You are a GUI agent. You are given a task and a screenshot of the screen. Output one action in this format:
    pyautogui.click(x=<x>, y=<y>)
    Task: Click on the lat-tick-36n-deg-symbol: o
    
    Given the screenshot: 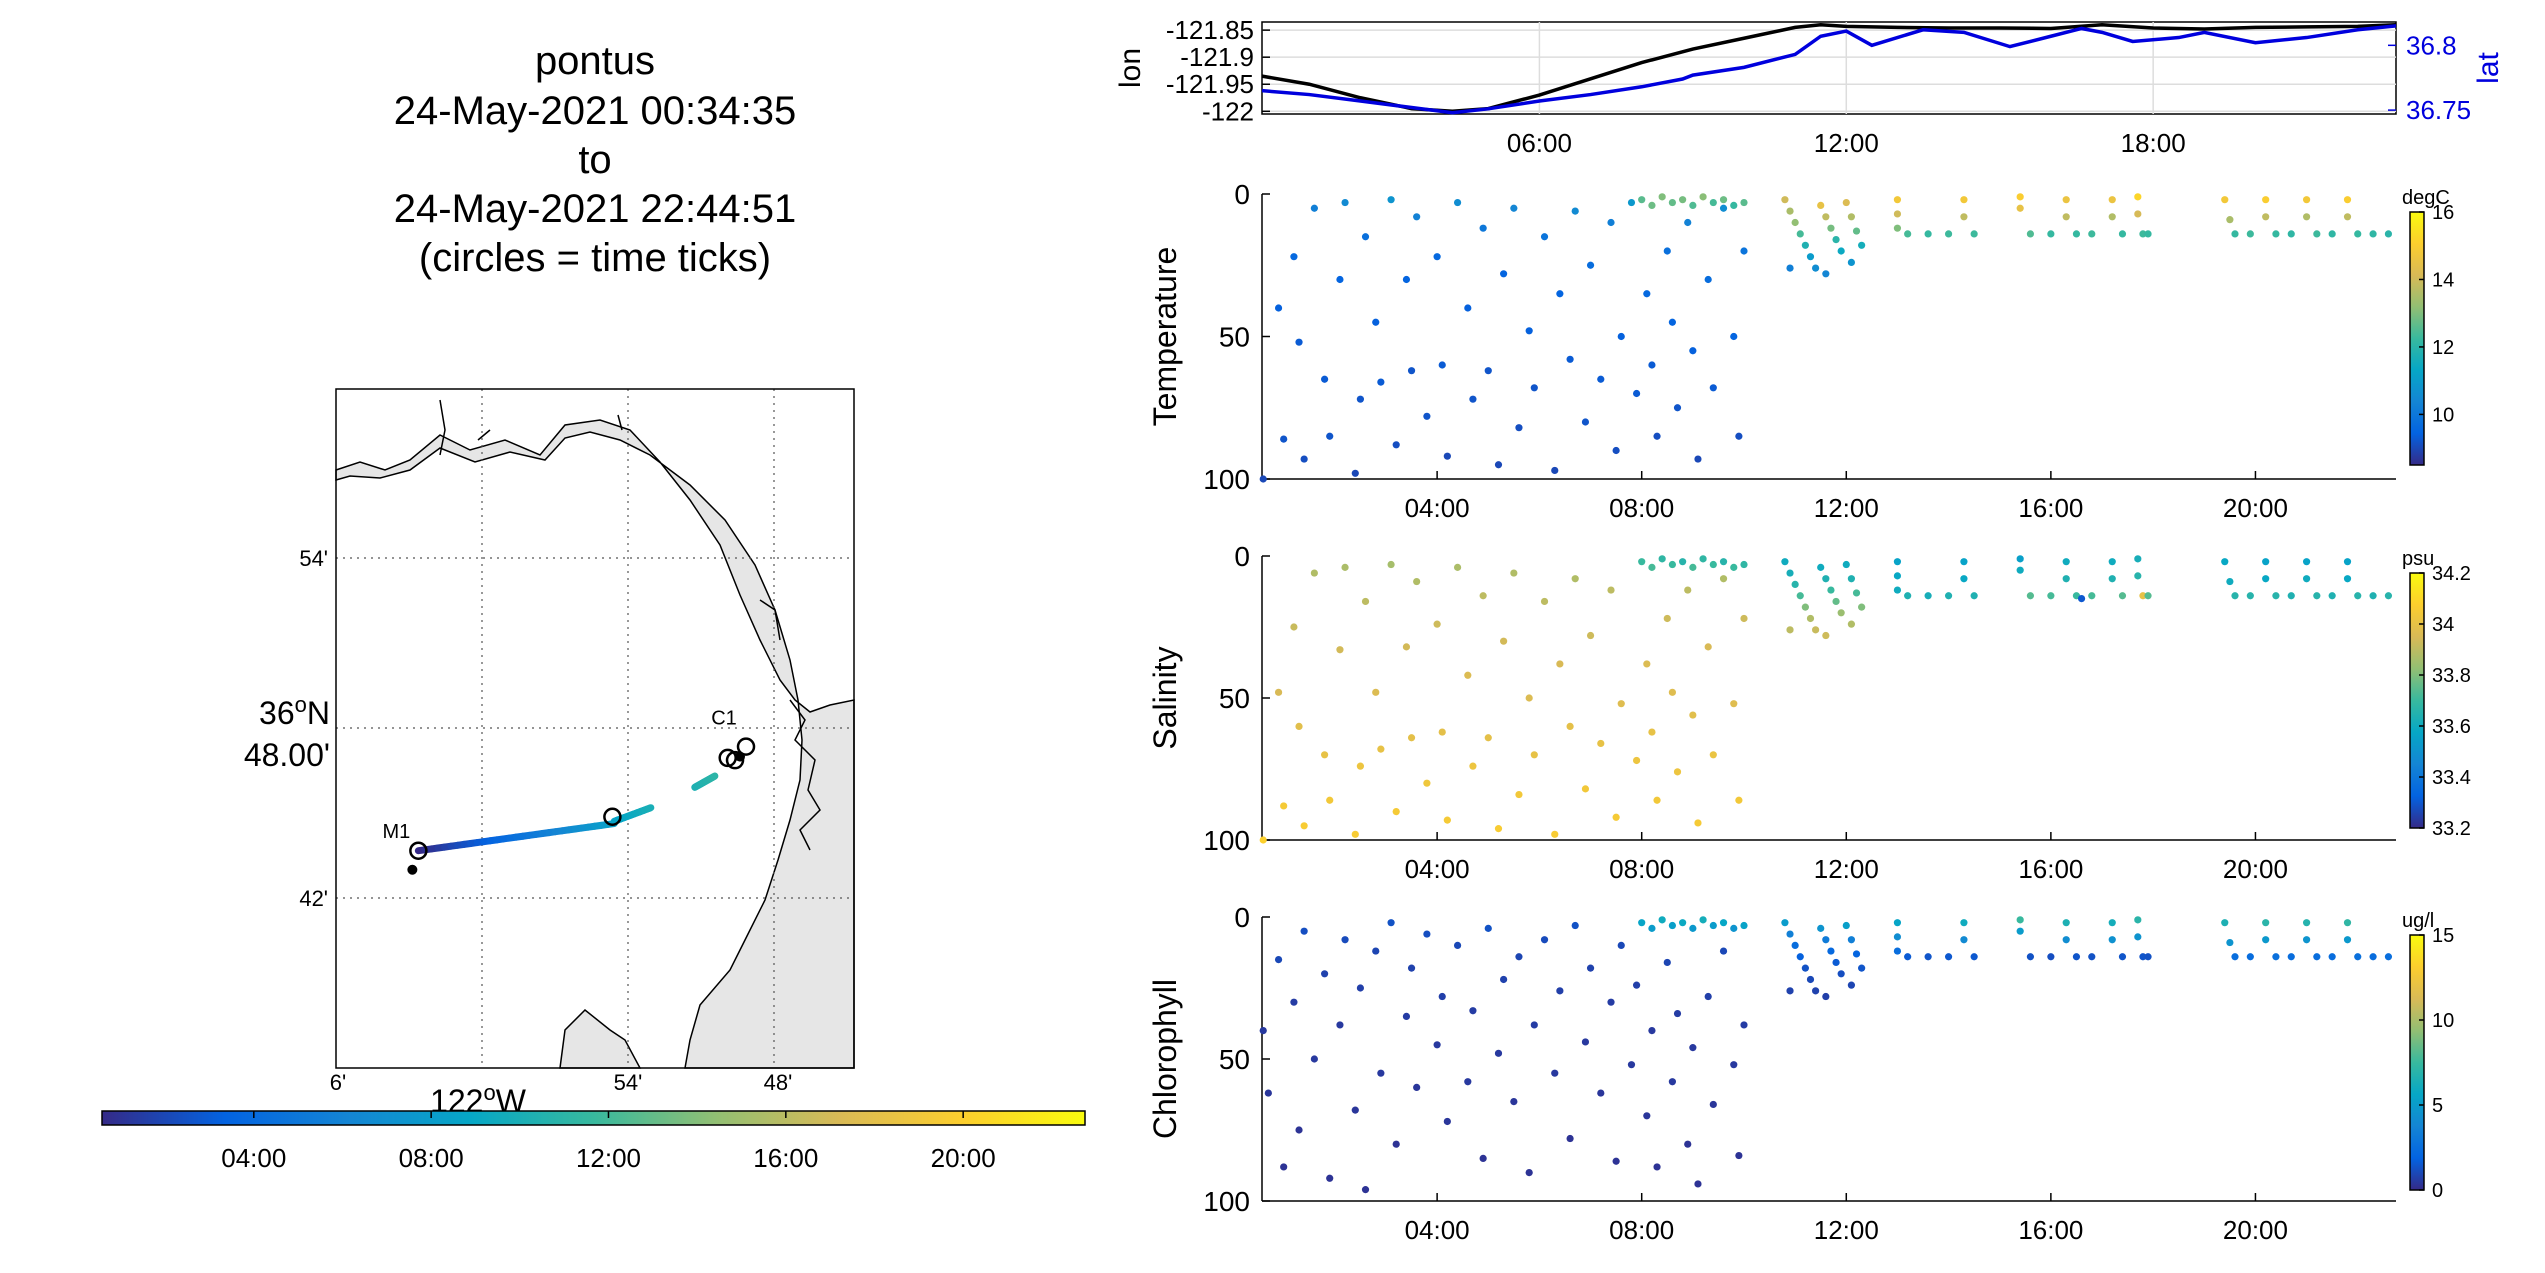 What is the action you would take?
    pyautogui.click(x=301, y=704)
    